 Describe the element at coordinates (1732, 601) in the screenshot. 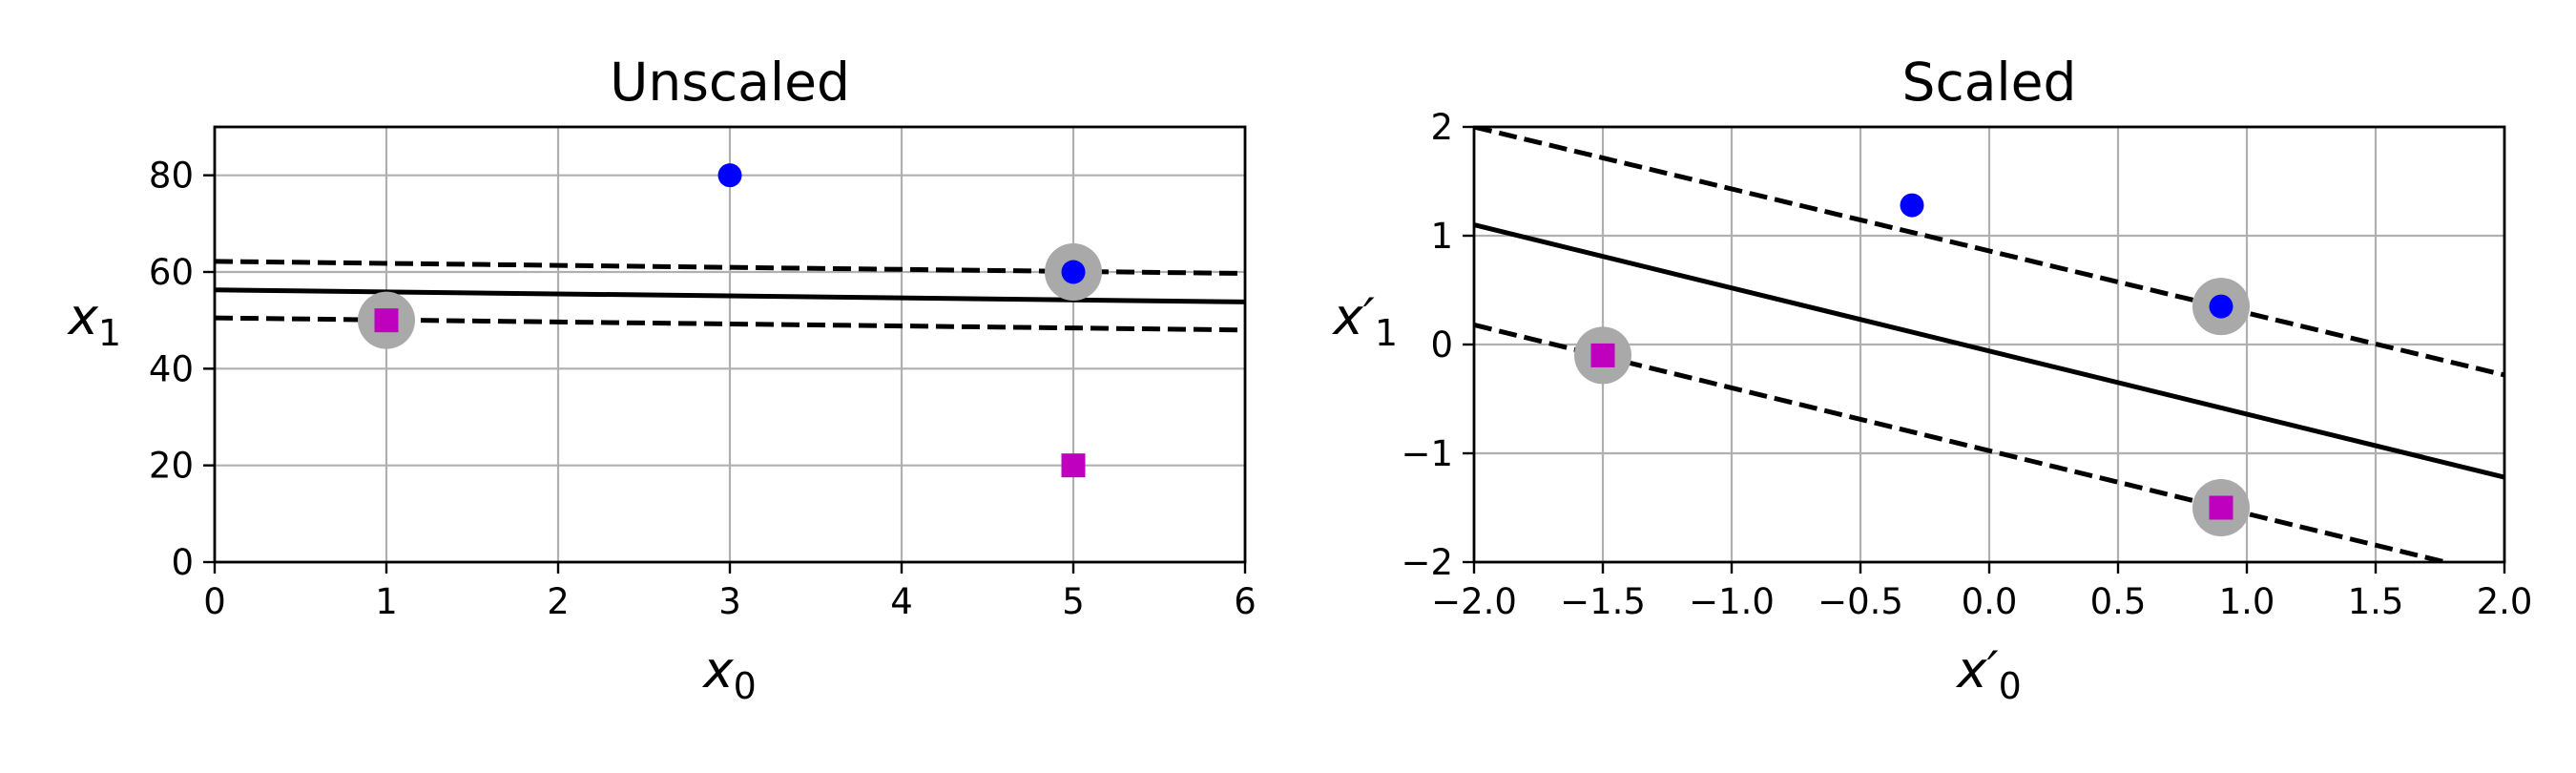

I see `scaled-xtick-label-1-0: −1.0` at that location.